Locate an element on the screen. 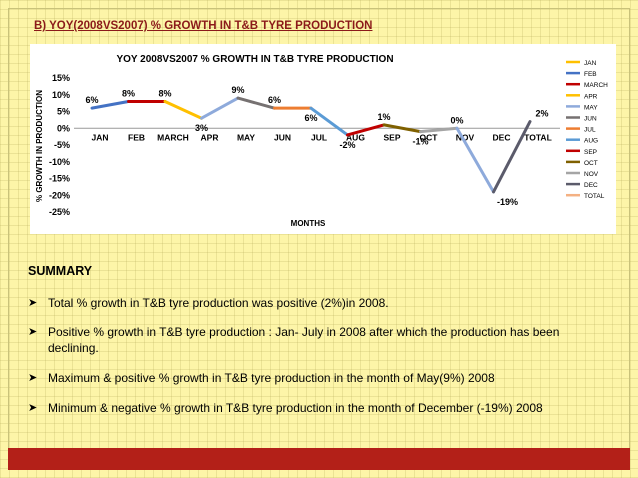  y-tick-label: -15% is located at coordinates (59, 179).